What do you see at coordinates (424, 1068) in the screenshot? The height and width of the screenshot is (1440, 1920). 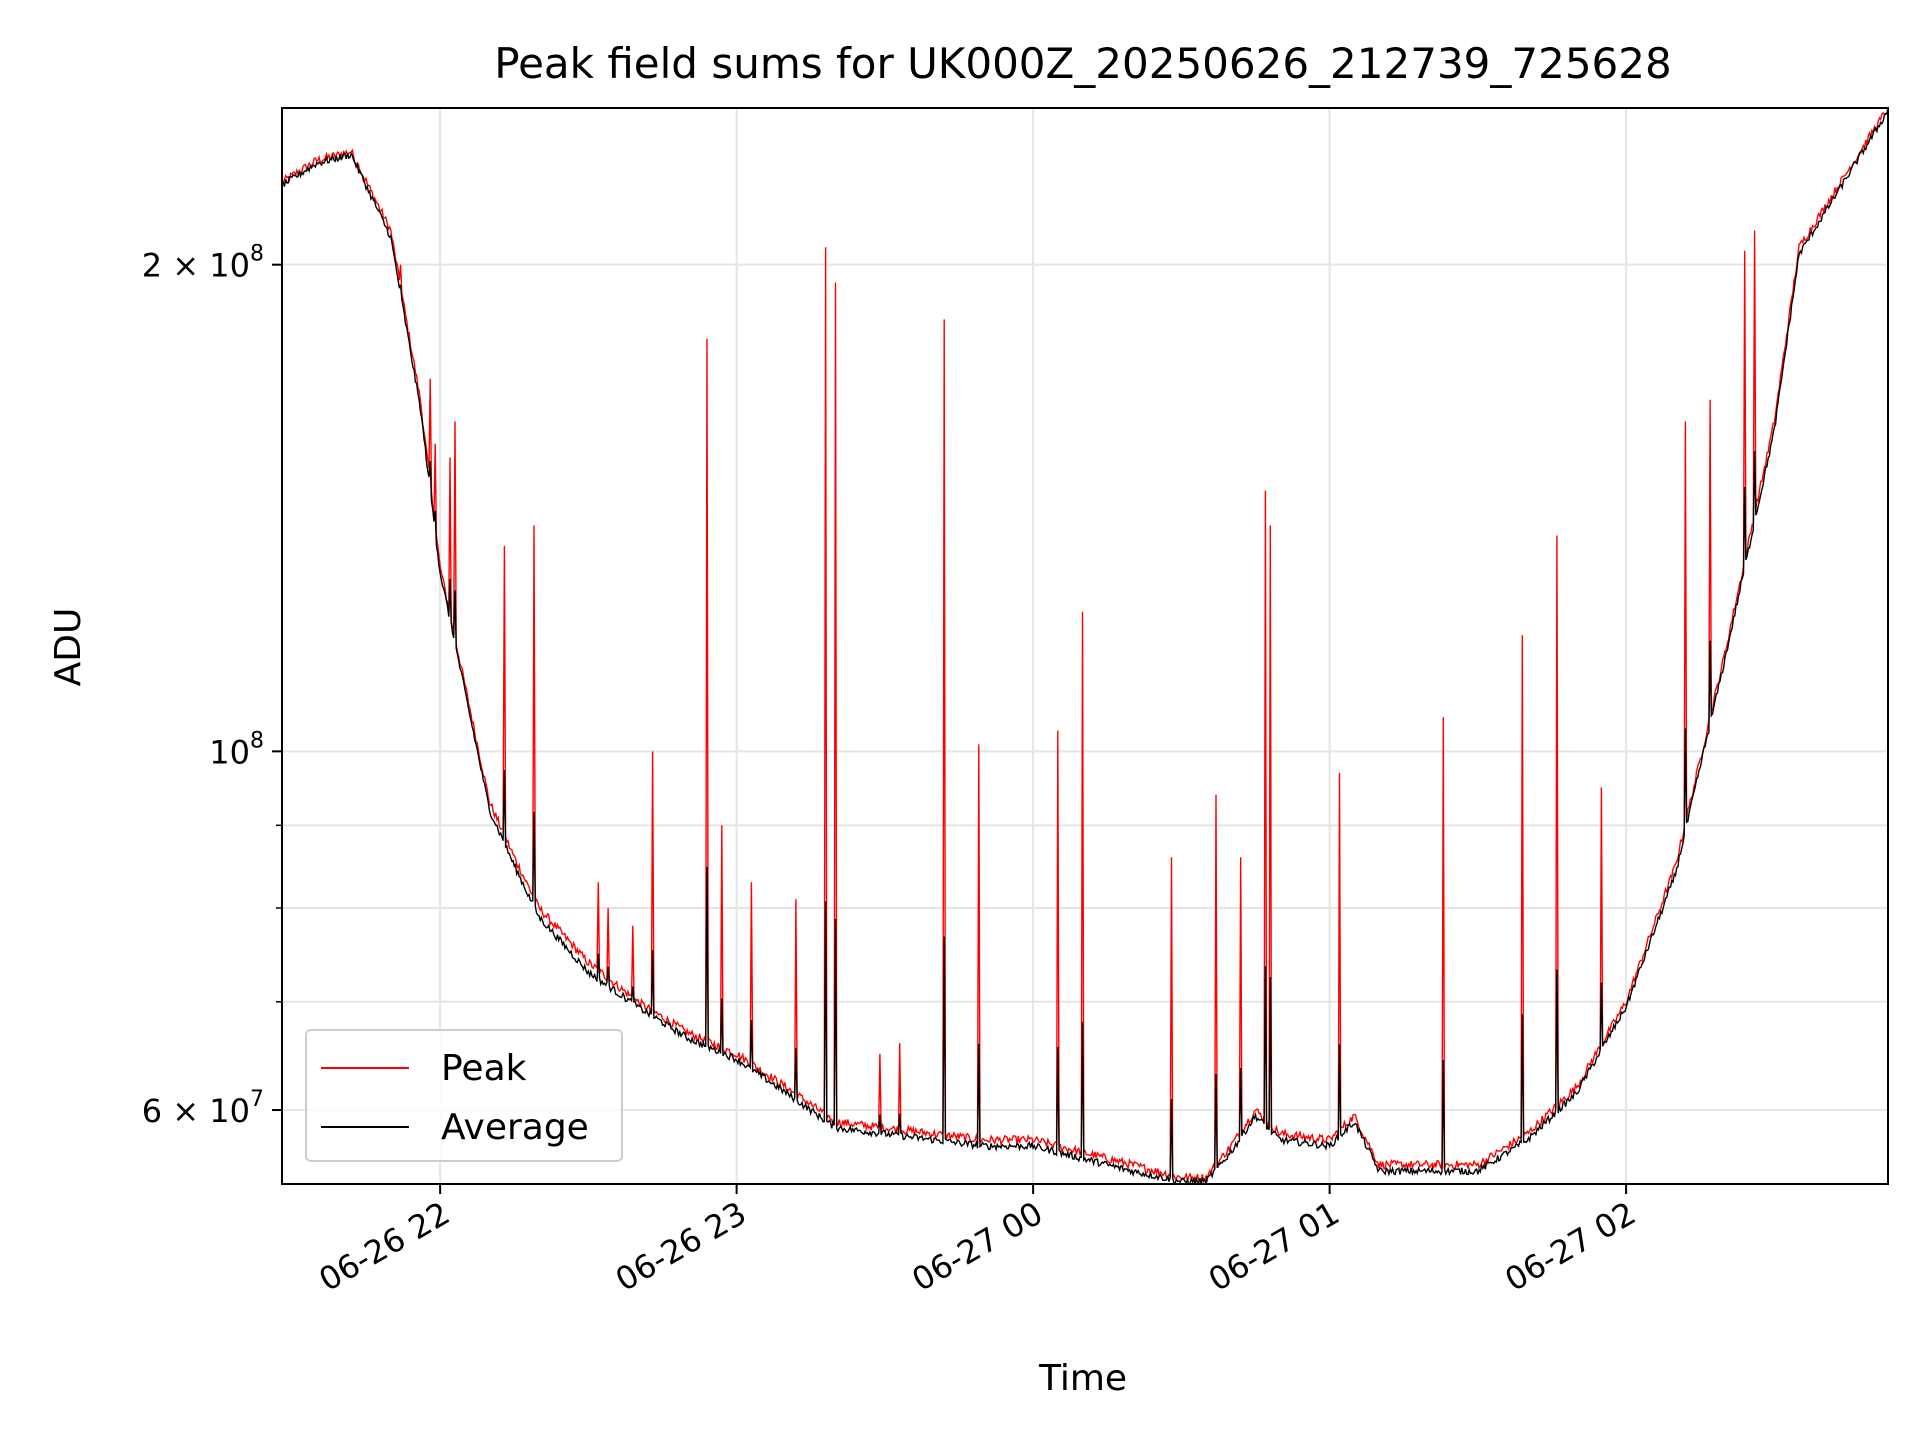 I see `legend-item-peak: Peak` at bounding box center [424, 1068].